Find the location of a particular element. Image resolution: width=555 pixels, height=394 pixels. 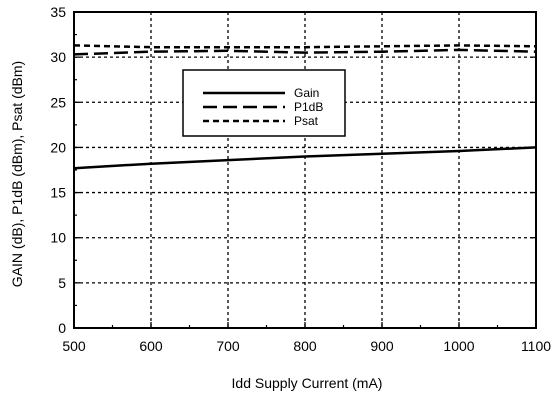

x-axis-label: Idd Supply Current (mA) is located at coordinates (307, 383).